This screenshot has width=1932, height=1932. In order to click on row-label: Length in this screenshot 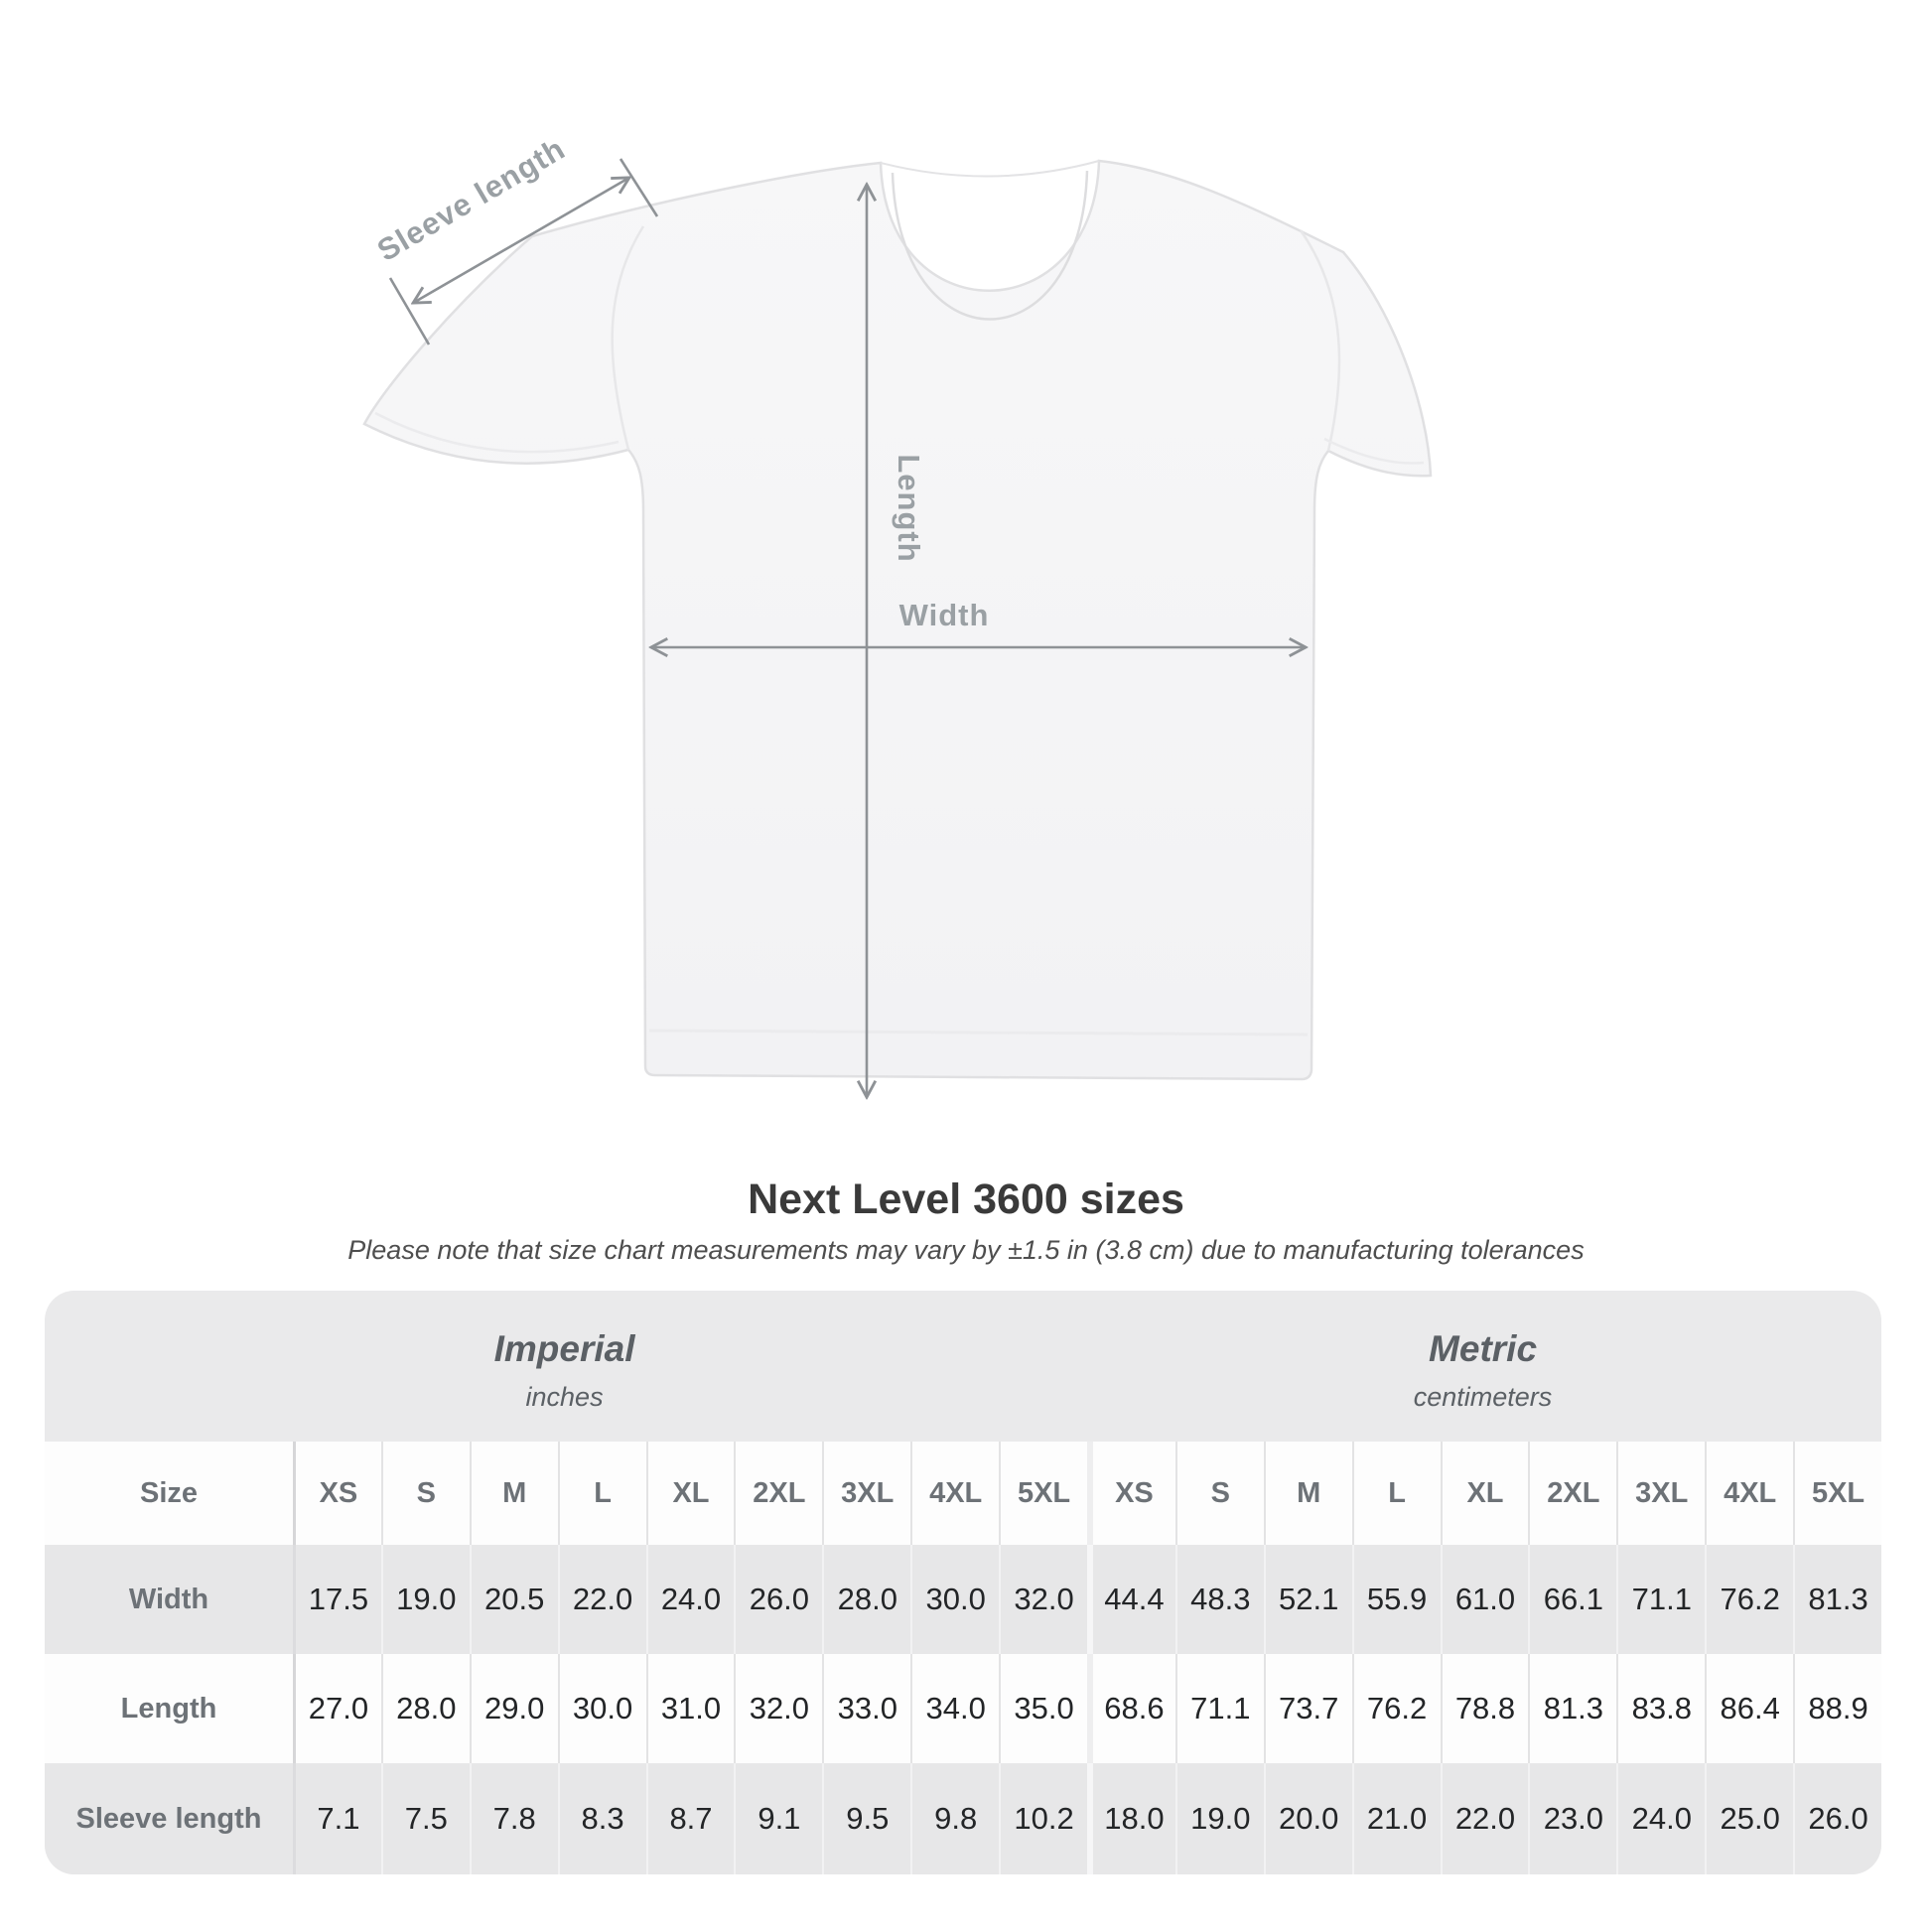, I will do `click(168, 1709)`.